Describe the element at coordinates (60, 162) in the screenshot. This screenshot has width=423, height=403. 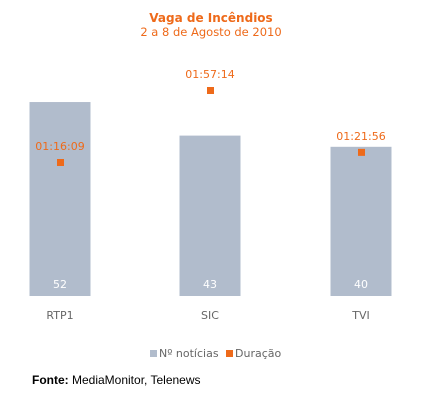
I see `duration-marker-rtp1` at that location.